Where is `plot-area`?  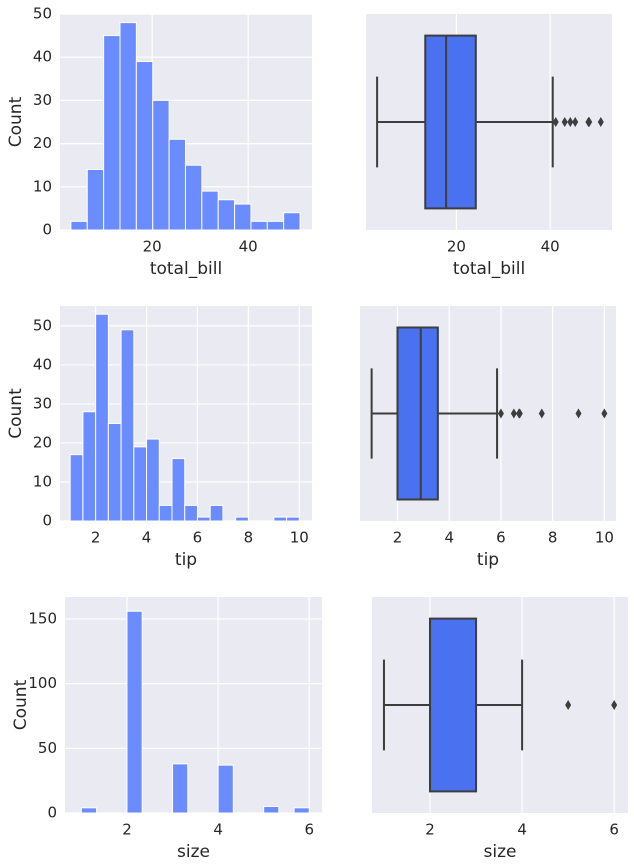
plot-area is located at coordinates (193, 705).